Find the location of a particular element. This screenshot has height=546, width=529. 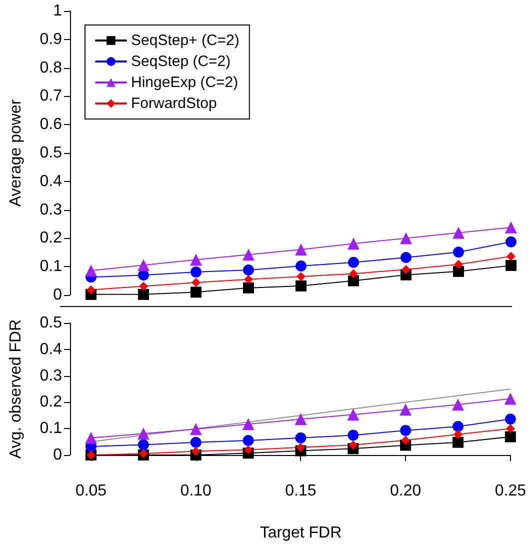

x-tick-label: 0.10 is located at coordinates (196, 491).